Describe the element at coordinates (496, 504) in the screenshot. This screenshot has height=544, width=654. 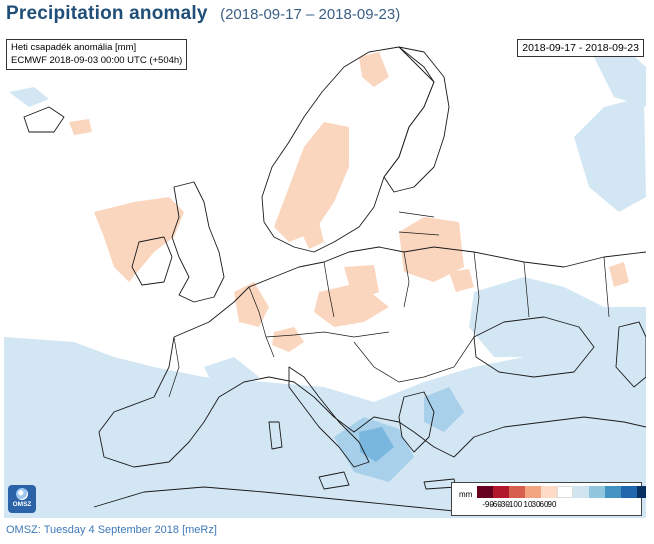
I see `legend-tick-label: -60` at that location.